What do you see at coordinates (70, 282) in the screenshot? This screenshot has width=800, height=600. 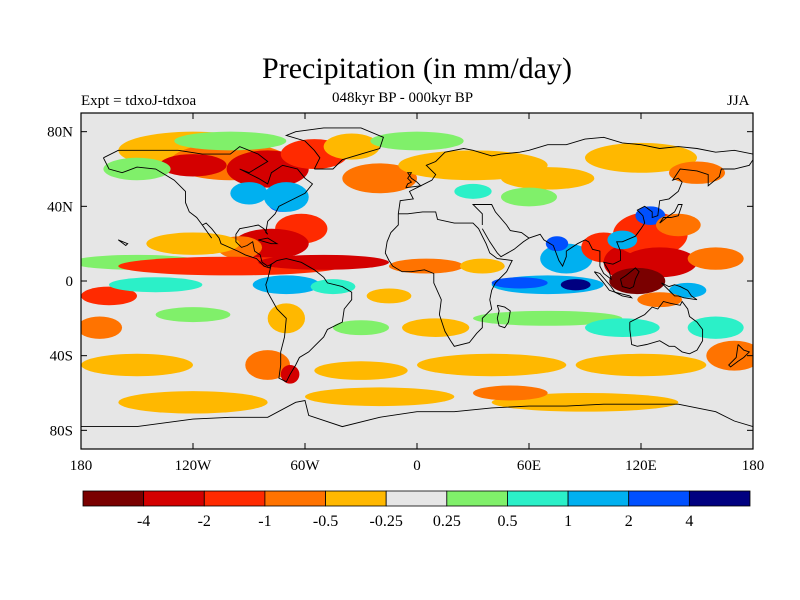 I see `y-tick-label: 0` at bounding box center [70, 282].